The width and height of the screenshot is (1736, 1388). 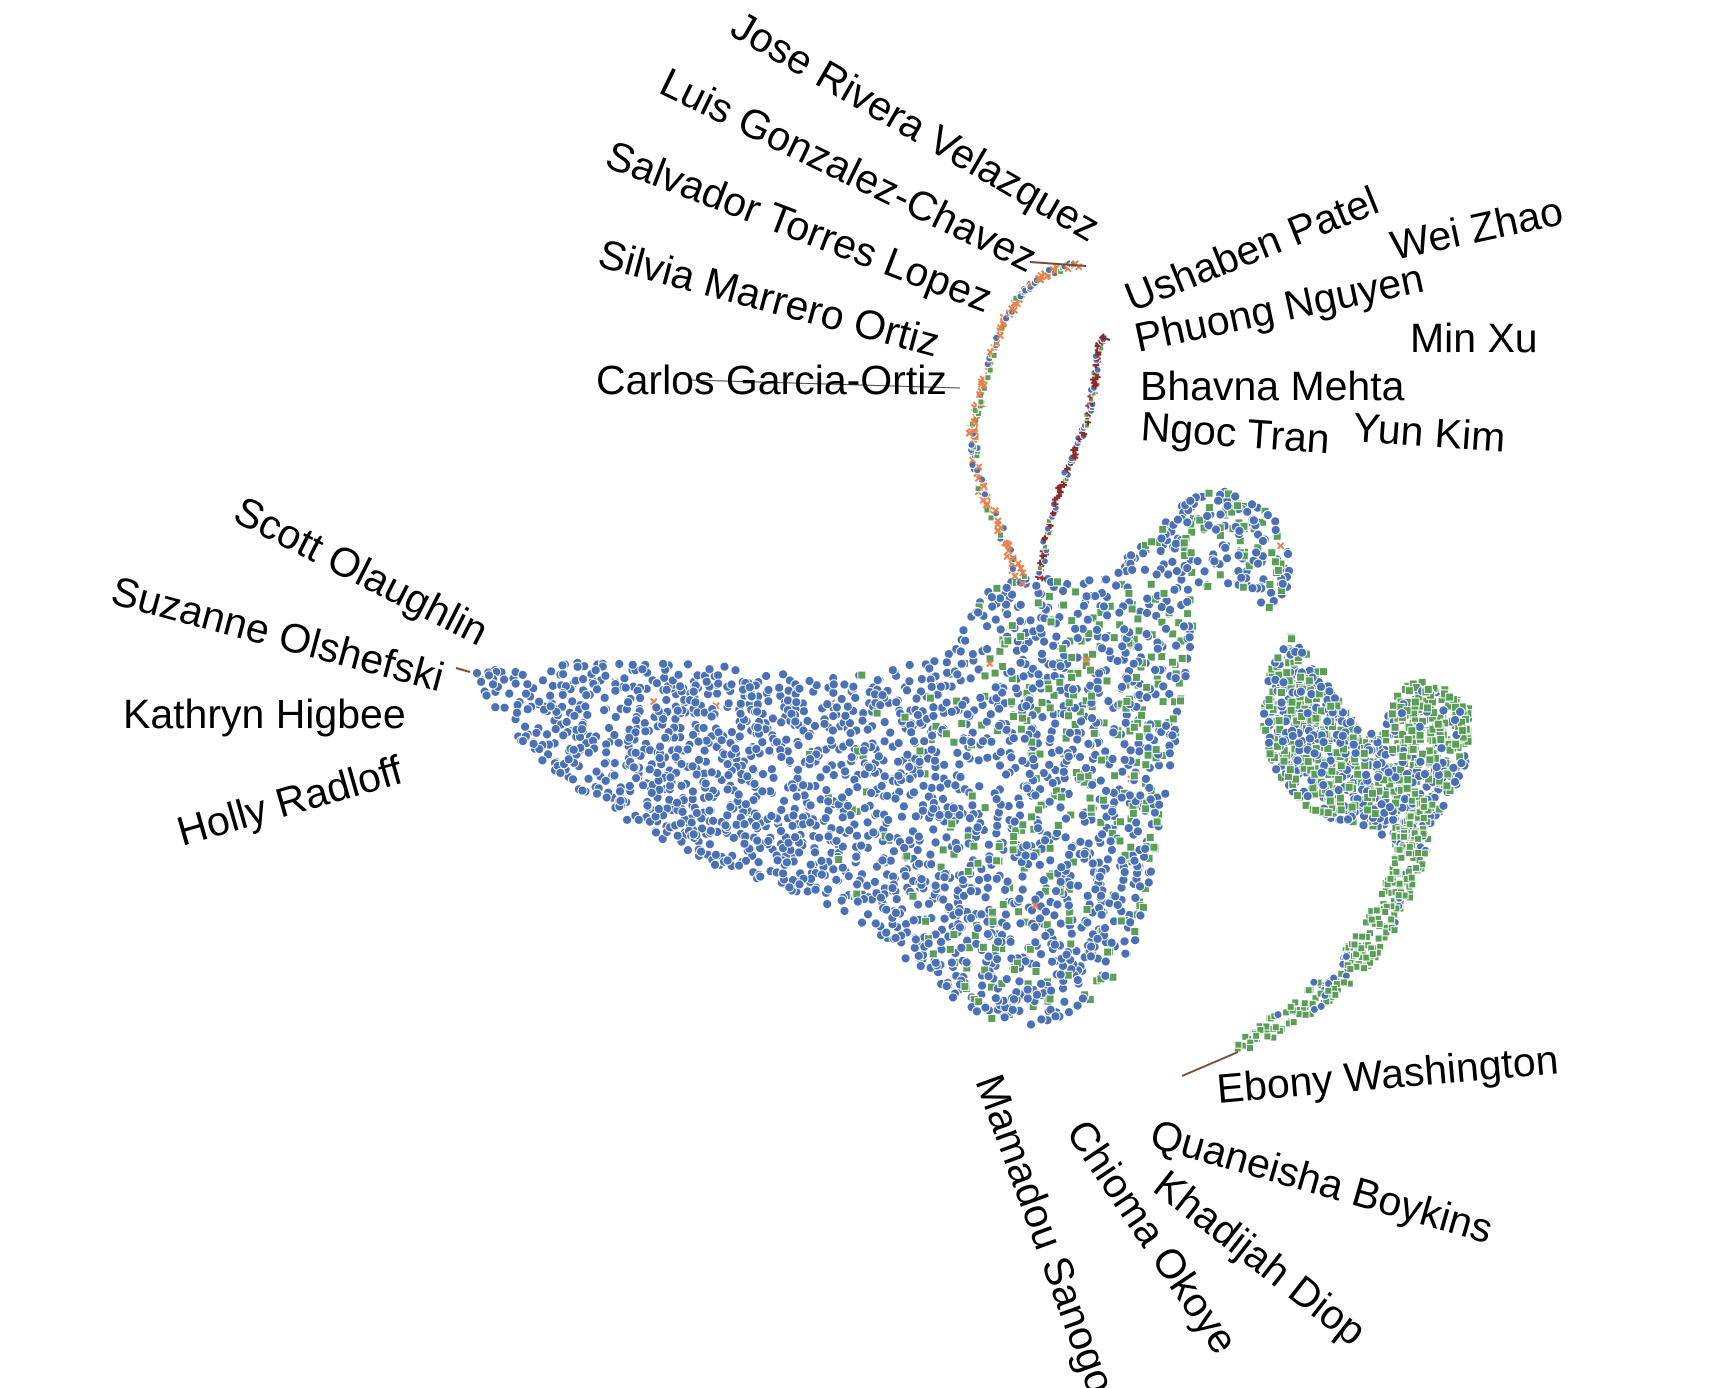 What do you see at coordinates (1280, 546) in the screenshot?
I see `scatter-point-x` at bounding box center [1280, 546].